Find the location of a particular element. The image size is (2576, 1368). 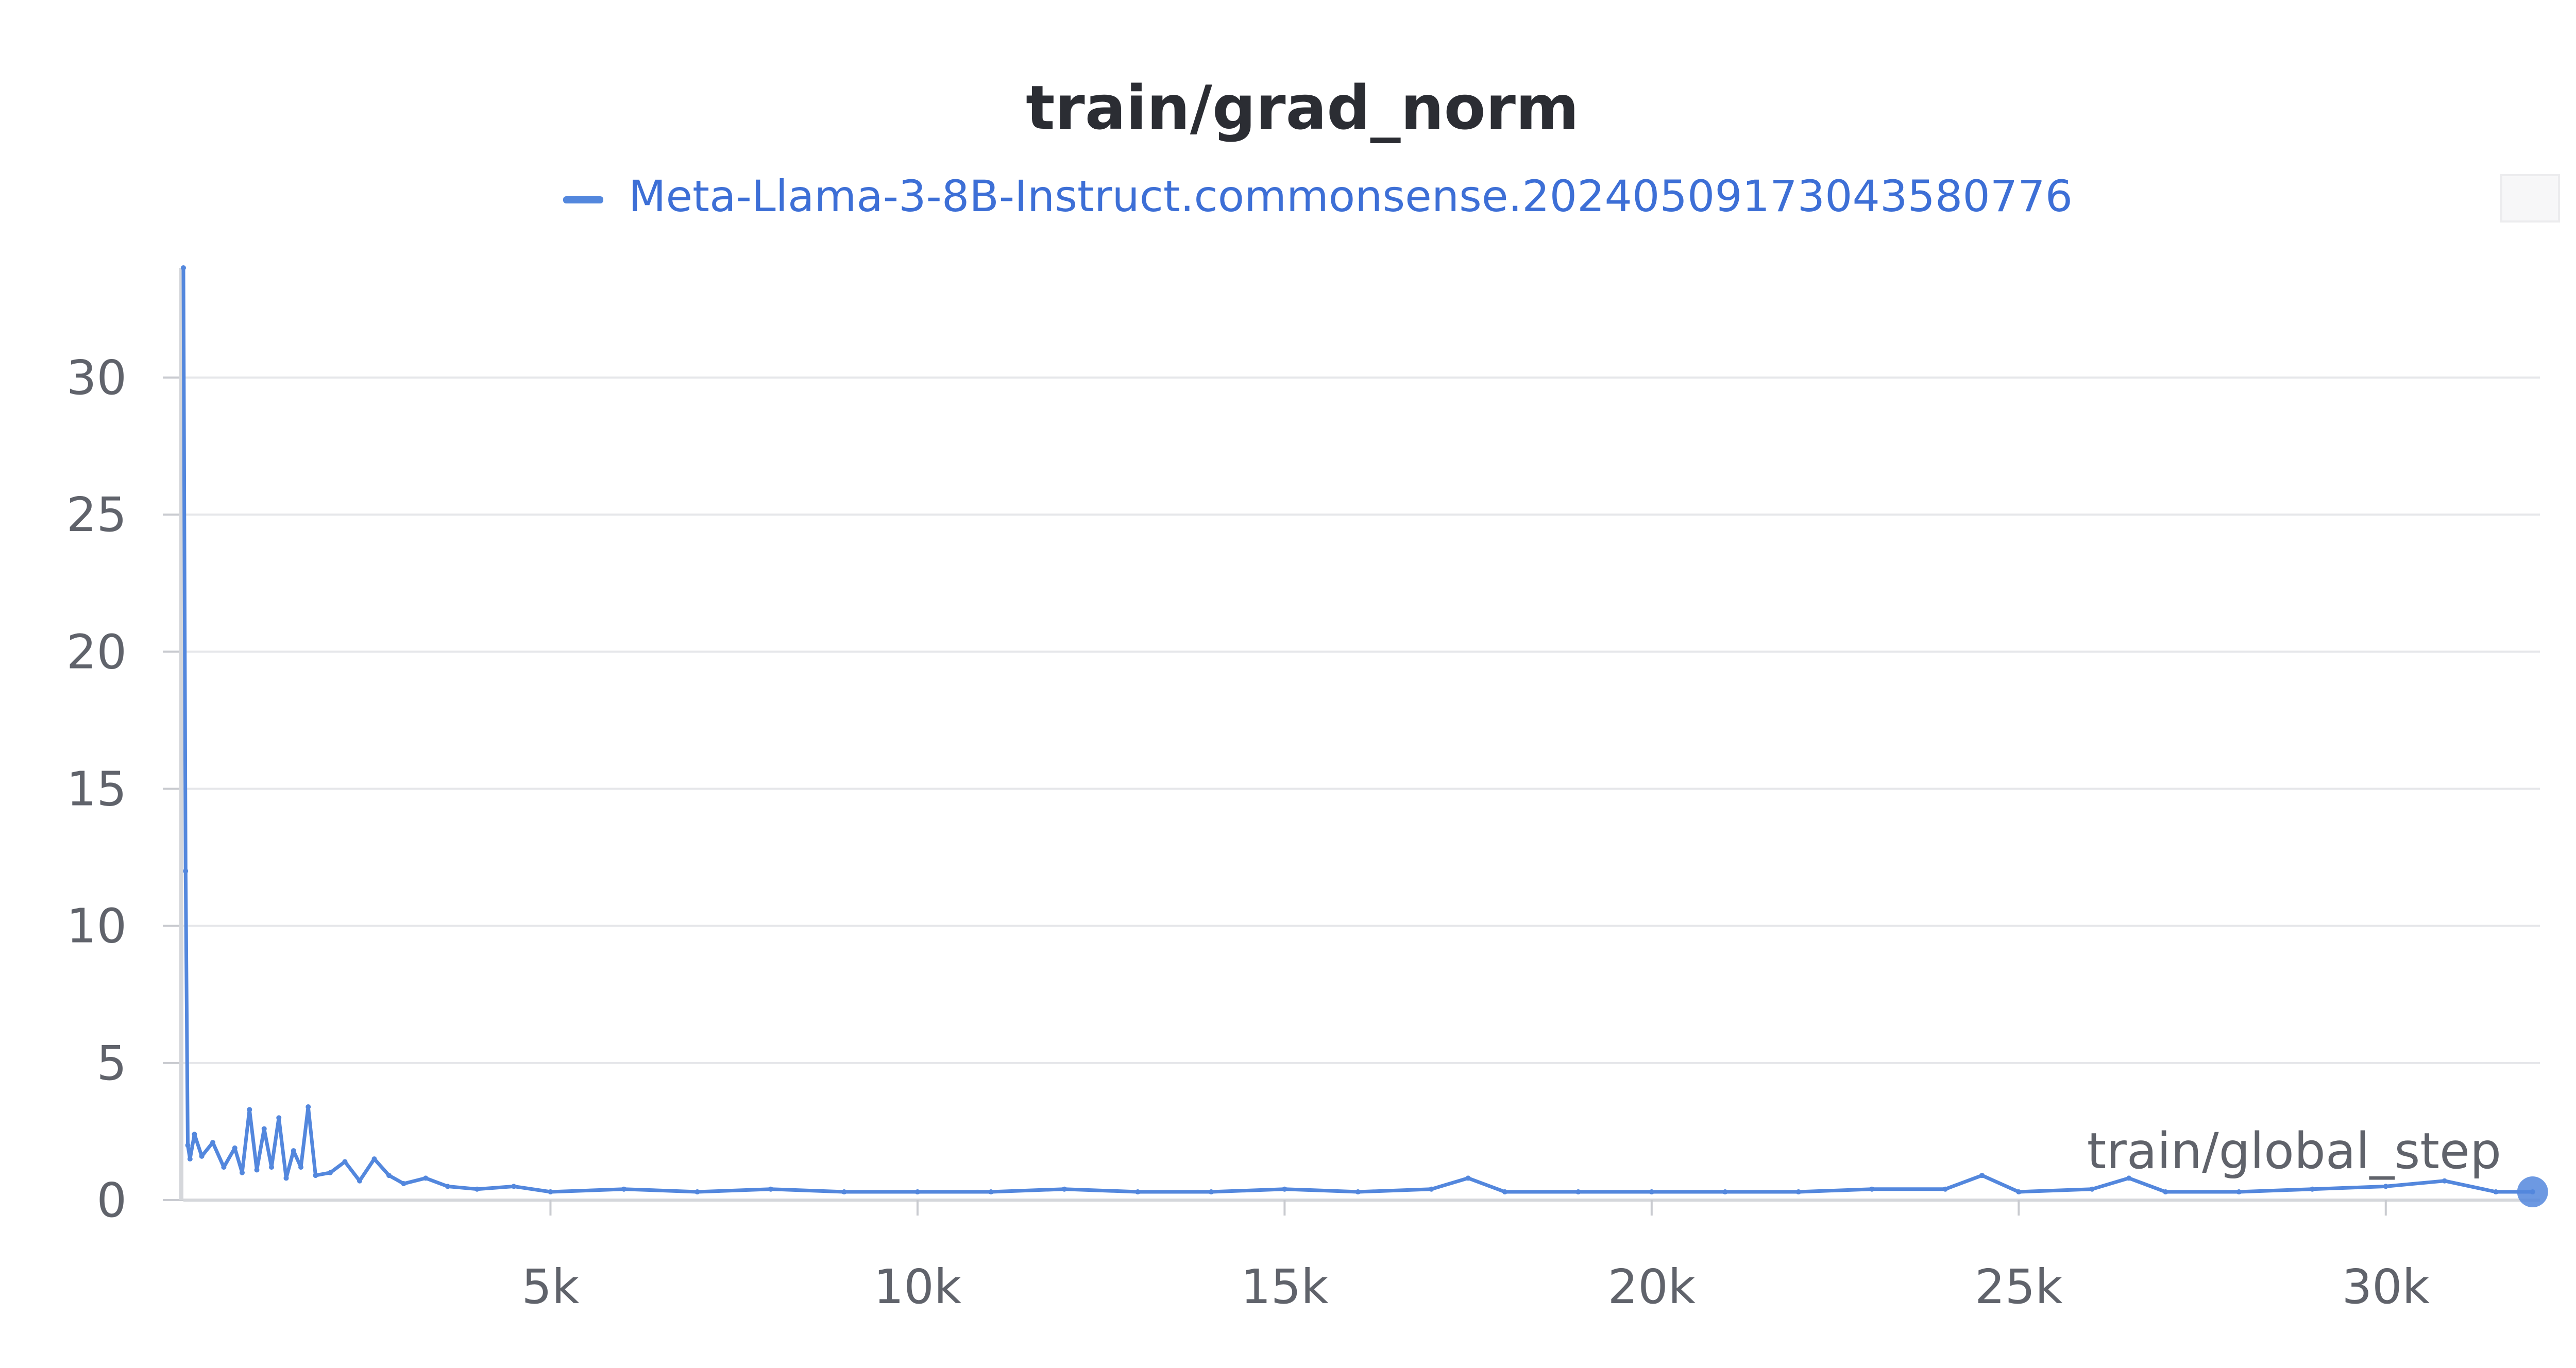

x-tick-label: 30k is located at coordinates (2386, 1286).